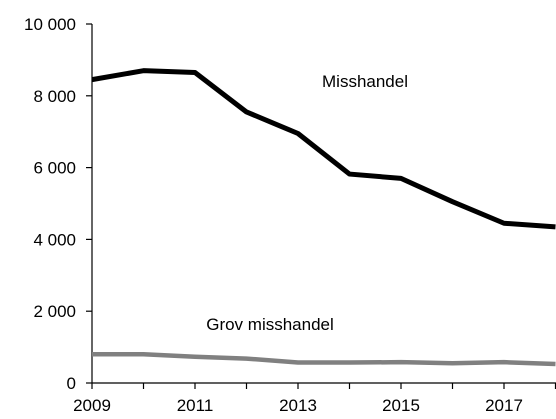 The image size is (556, 419). Describe the element at coordinates (50, 24) in the screenshot. I see `y-tick-label: 10 000` at that location.